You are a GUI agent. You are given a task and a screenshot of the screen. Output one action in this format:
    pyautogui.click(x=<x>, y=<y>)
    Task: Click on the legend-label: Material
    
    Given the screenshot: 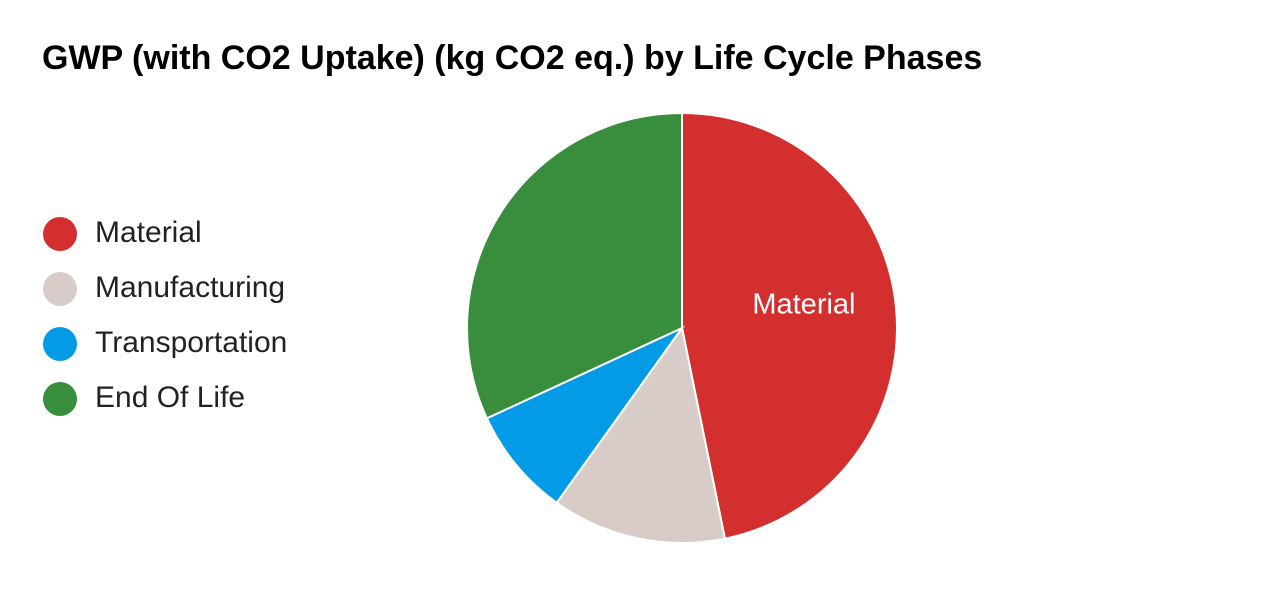 What is the action you would take?
    pyautogui.click(x=148, y=232)
    